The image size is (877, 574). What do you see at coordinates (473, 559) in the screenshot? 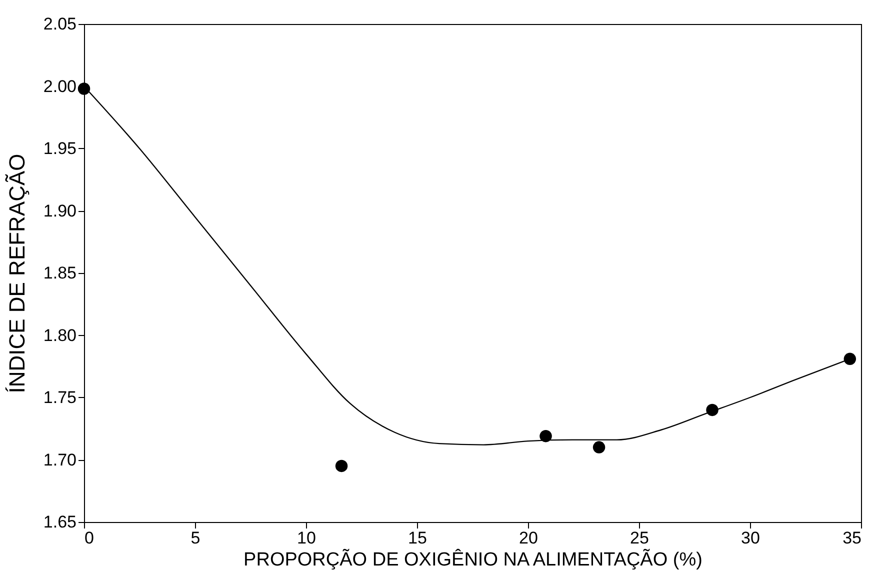
I see `x-axis-title: PROPORÇÃO DE OXIGÊNIO NA ALIMENTAÇÃO (%)` at bounding box center [473, 559].